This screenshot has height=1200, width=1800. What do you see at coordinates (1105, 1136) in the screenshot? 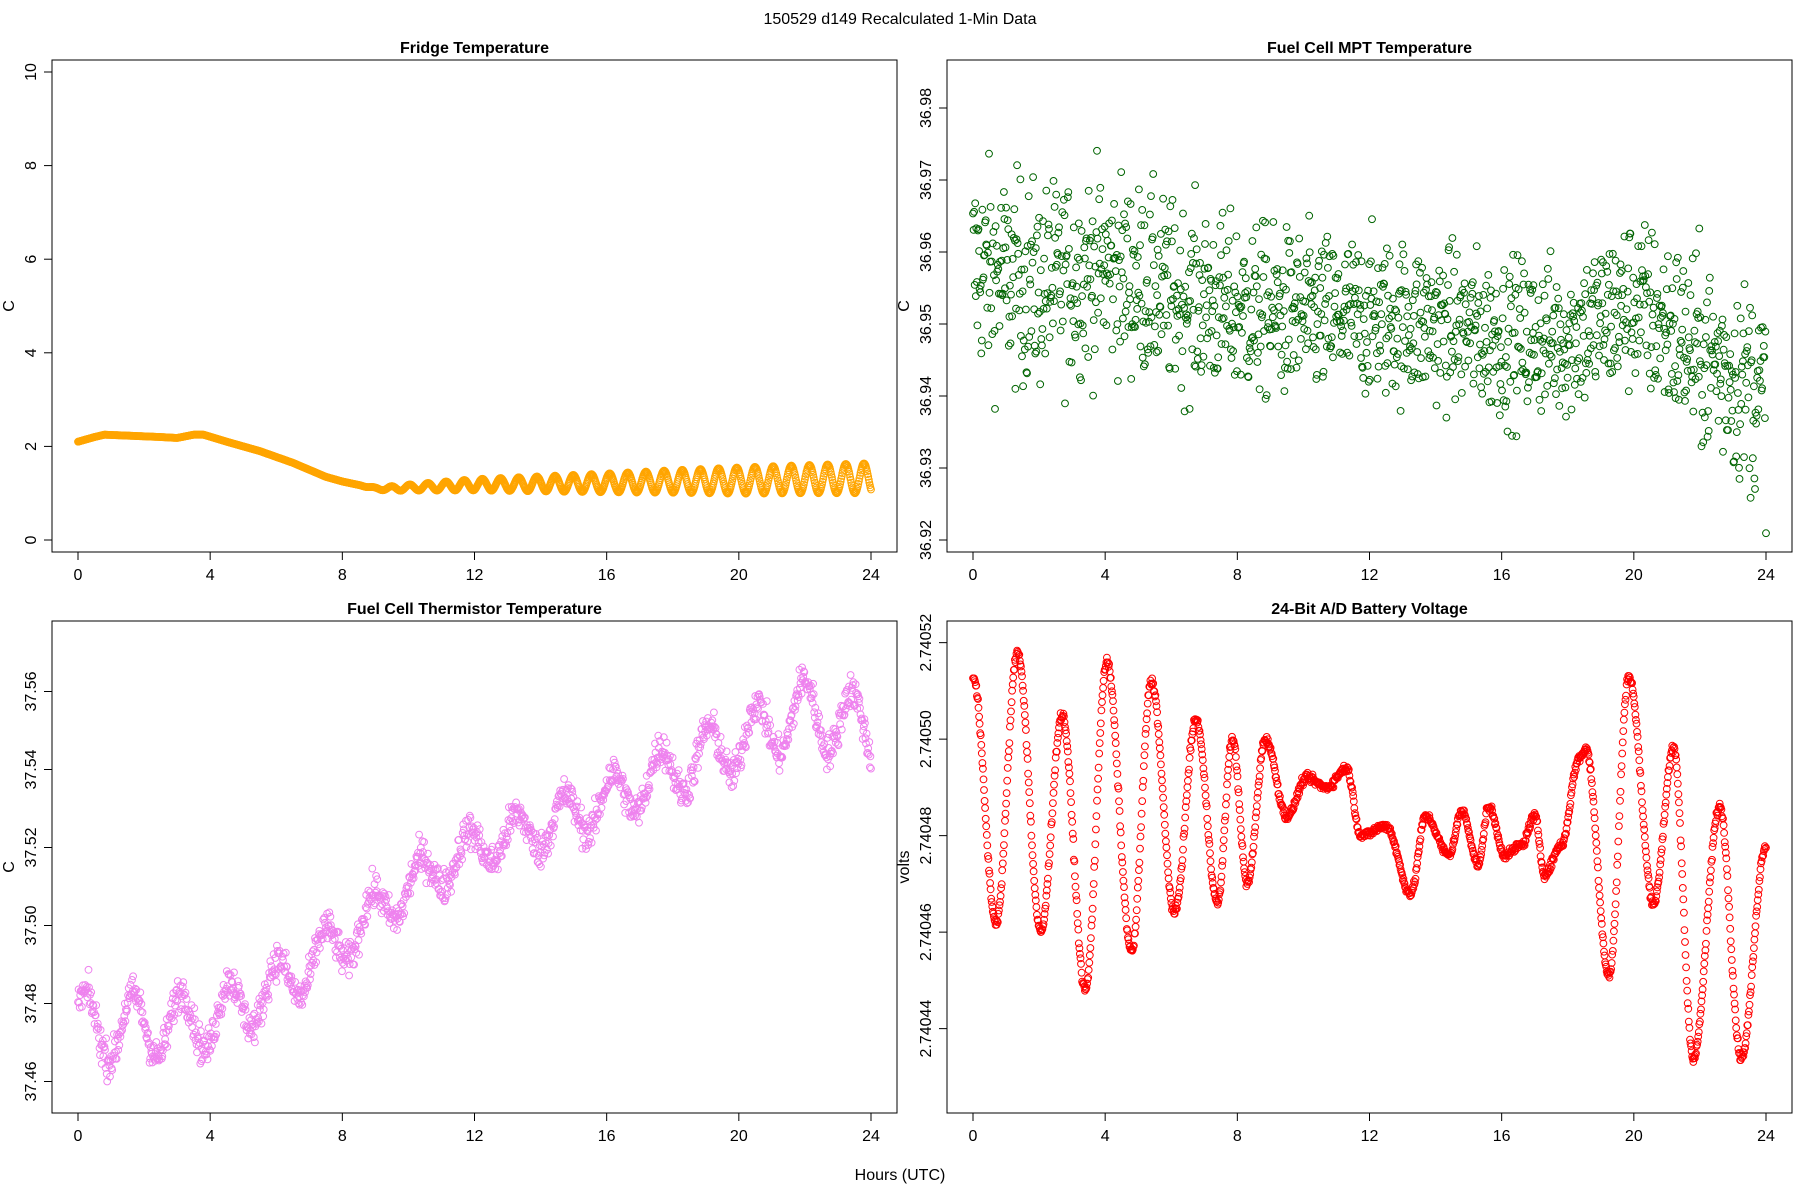
I see `battery-x-tick-label: 4` at bounding box center [1105, 1136].